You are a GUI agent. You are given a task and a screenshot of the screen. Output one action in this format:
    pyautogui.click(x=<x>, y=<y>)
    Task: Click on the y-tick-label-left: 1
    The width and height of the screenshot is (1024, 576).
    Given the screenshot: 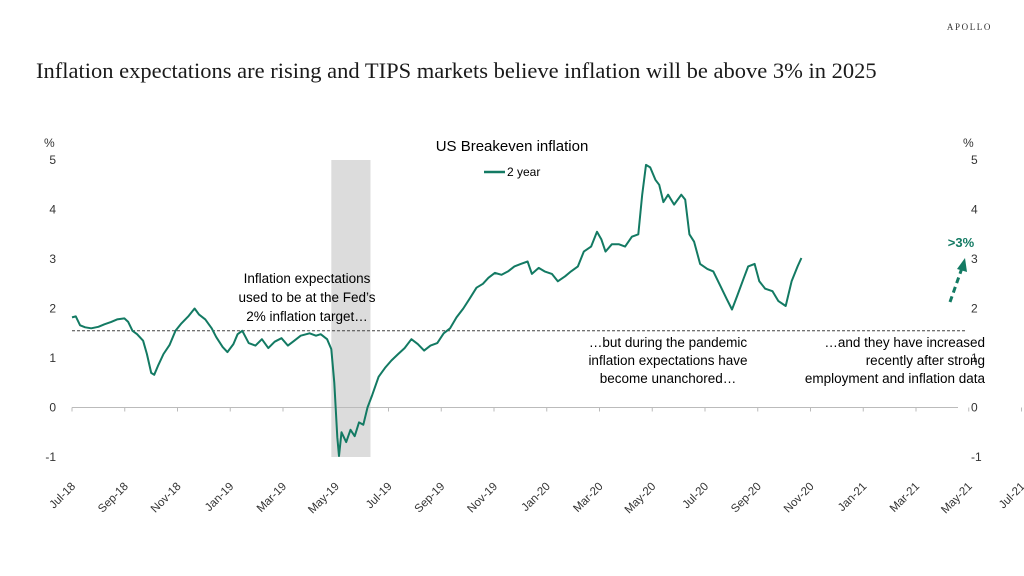 What is the action you would take?
    pyautogui.click(x=52, y=358)
    